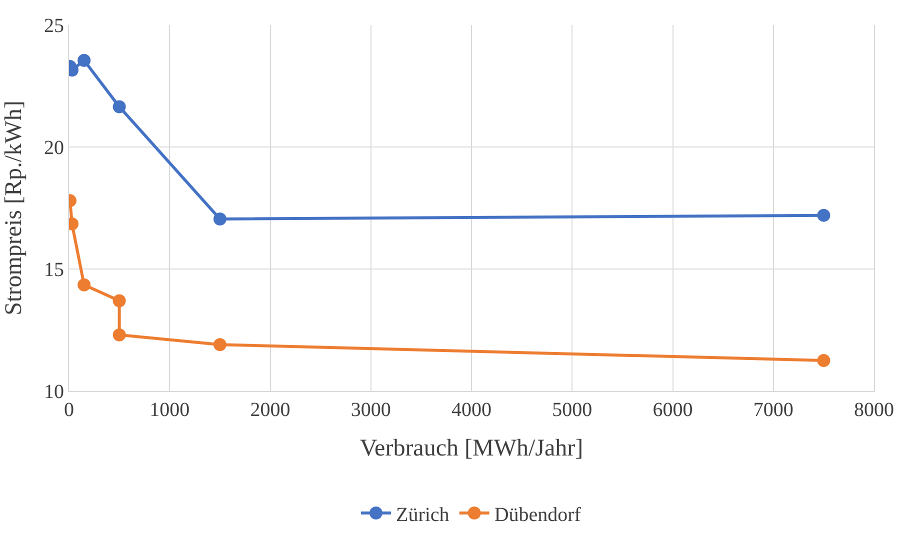 The width and height of the screenshot is (906, 545). Describe the element at coordinates (170, 410) in the screenshot. I see `x-tick-label: 1000` at that location.